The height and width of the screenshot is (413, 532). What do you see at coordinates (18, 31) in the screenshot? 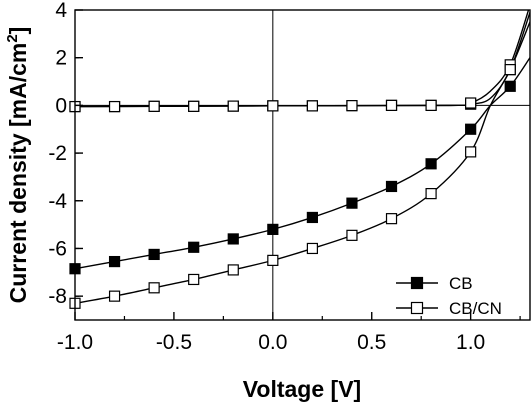
I see `y-axis-title-close: ]` at bounding box center [18, 31].